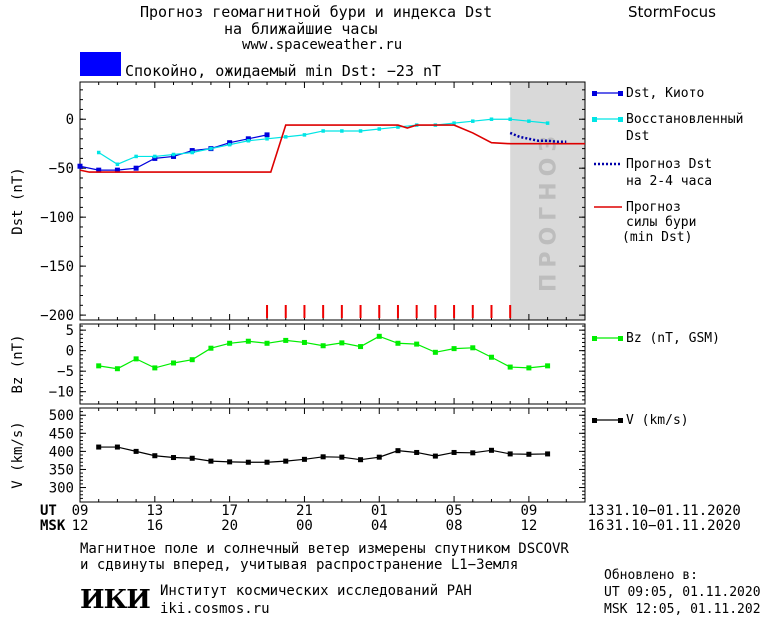 The height and width of the screenshot is (620, 760). Describe the element at coordinates (682, 609) in the screenshot. I see `updated-msk: MSK 12:05, 01.11.2020` at that location.